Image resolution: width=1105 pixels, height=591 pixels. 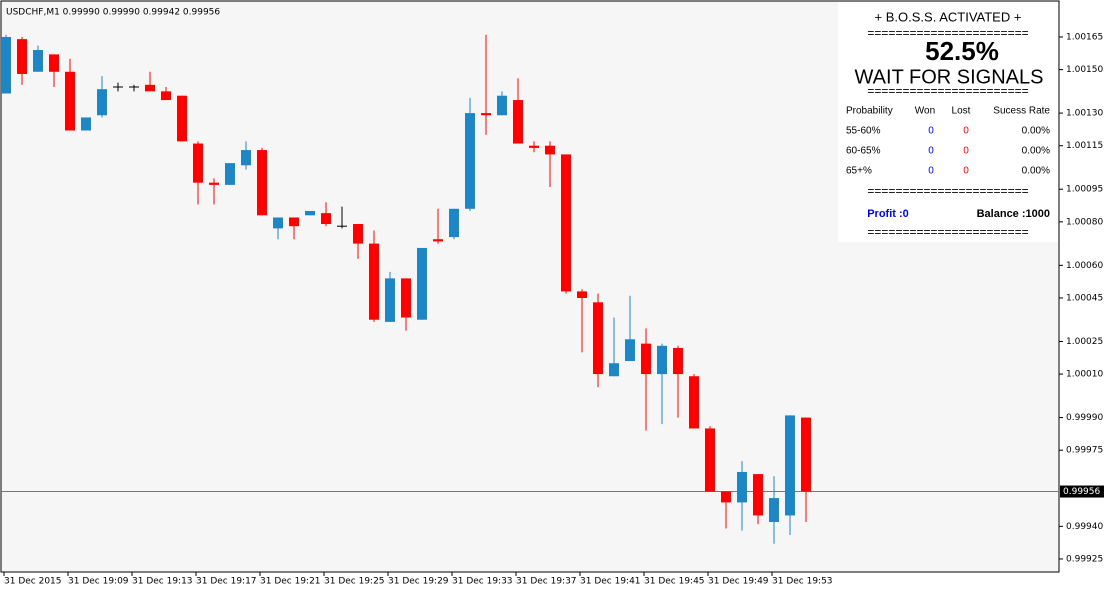 I want to click on y-tick-label: 0.99975, so click(x=1084, y=451).